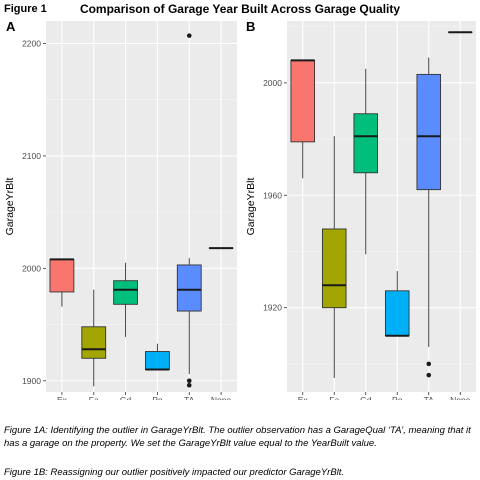 The image size is (480, 480). Describe the element at coordinates (272, 195) in the screenshot. I see `y-tick-label: 1960` at that location.